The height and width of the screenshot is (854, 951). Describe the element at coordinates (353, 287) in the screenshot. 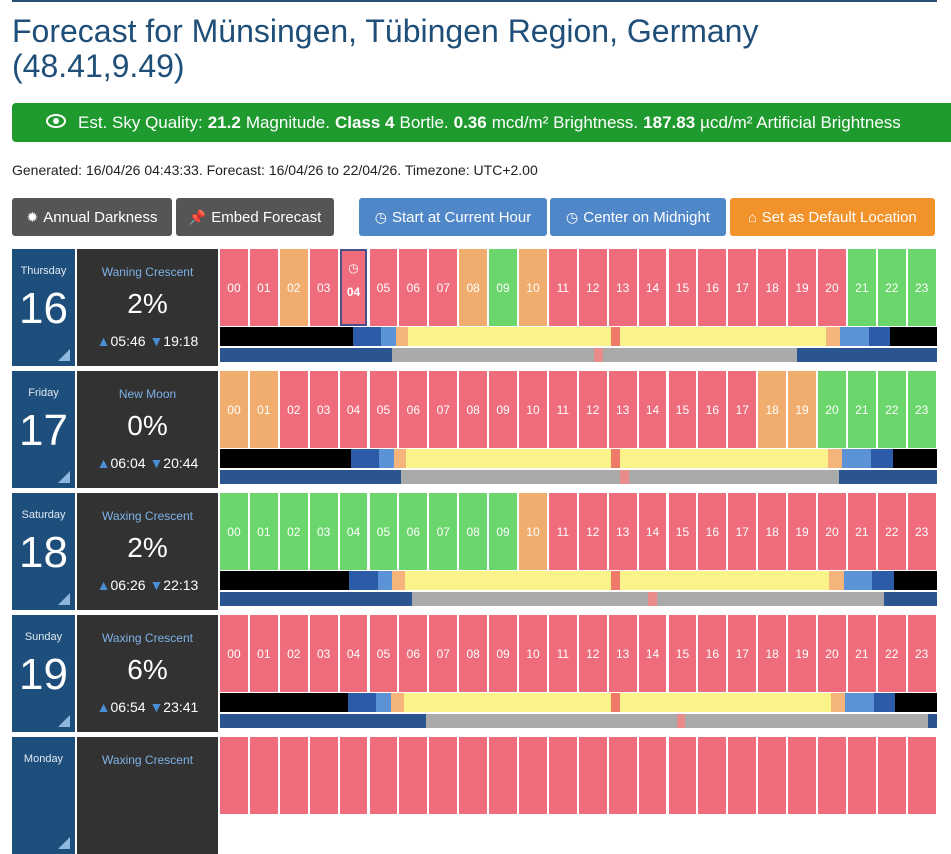

I see `hour-cell: ◷ 04` at that location.